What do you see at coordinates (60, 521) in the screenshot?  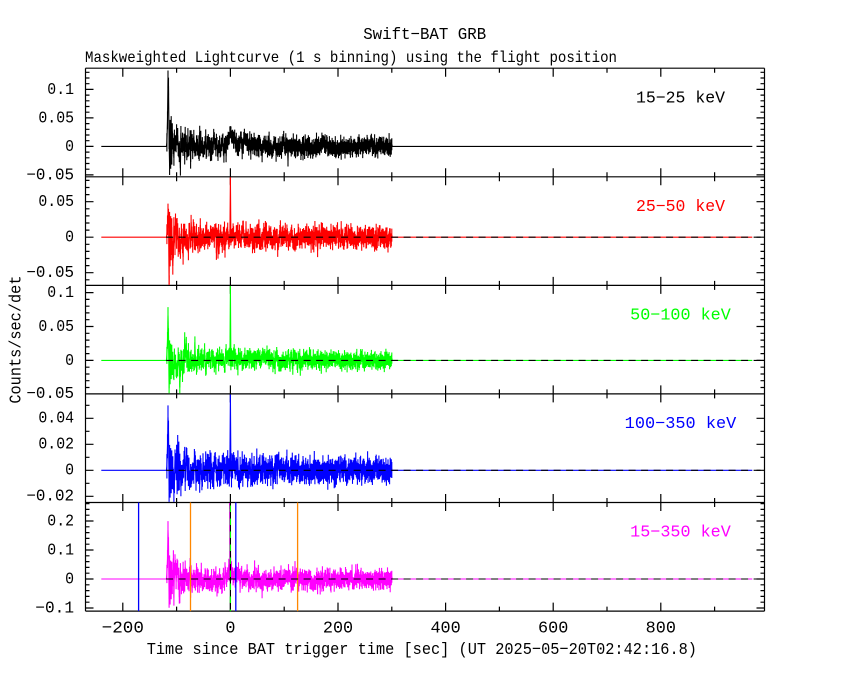 I see `svg-text: 0.2` at bounding box center [60, 521].